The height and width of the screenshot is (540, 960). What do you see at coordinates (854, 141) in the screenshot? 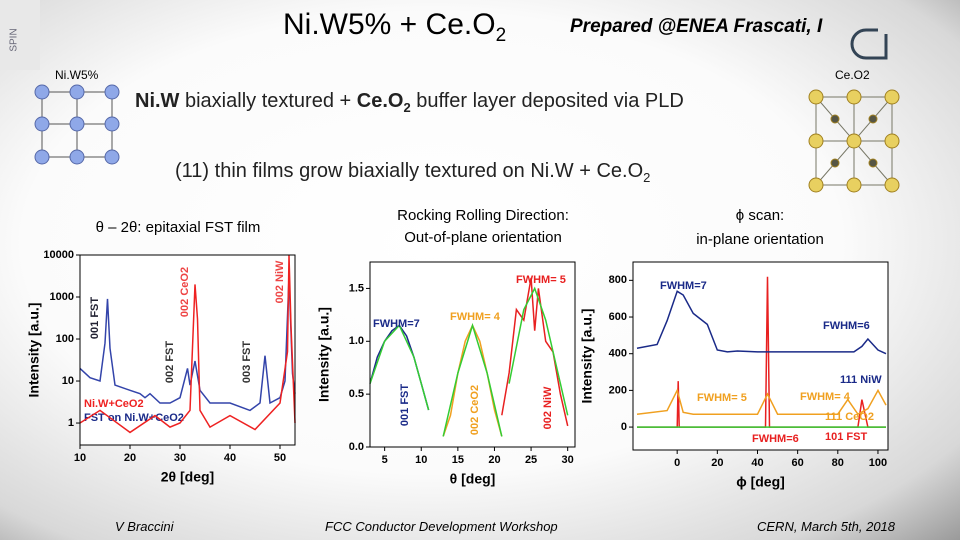
I see `lattice-ceo2` at bounding box center [854, 141].